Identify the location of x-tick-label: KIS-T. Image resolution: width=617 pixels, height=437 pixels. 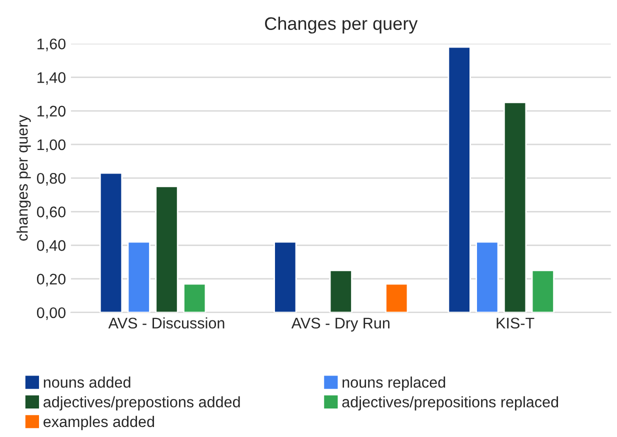
(515, 323).